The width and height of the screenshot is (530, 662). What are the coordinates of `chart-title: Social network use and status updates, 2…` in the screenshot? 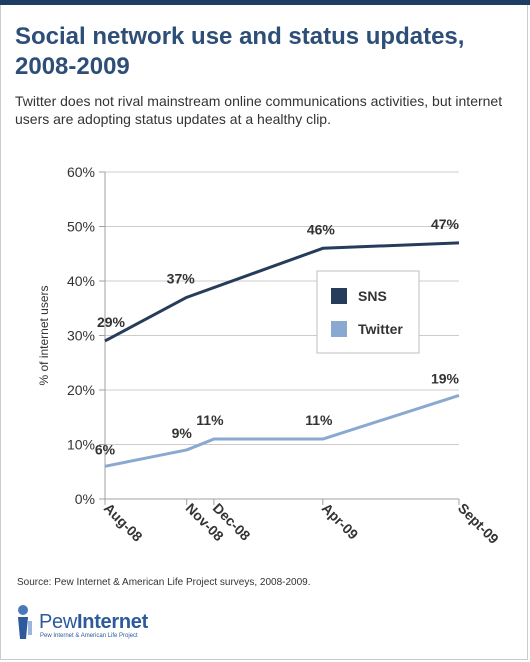 It's located at (240, 51).